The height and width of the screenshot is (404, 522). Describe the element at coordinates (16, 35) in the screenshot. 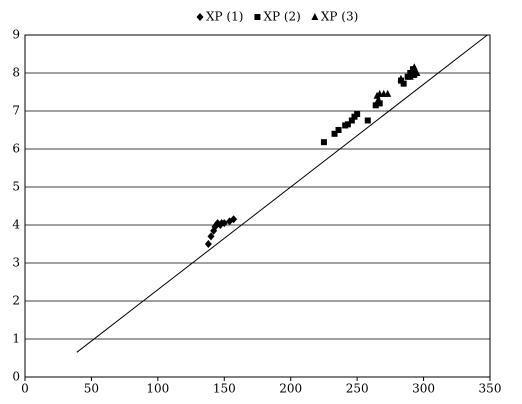

I see `y-tick-label: 9` at that location.